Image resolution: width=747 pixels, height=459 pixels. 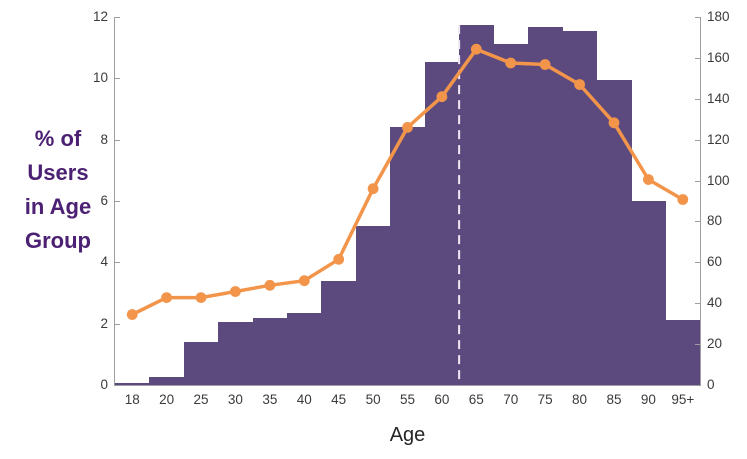 What do you see at coordinates (718, 139) in the screenshot?
I see `right-axis-tick-label-120: 120` at bounding box center [718, 139].